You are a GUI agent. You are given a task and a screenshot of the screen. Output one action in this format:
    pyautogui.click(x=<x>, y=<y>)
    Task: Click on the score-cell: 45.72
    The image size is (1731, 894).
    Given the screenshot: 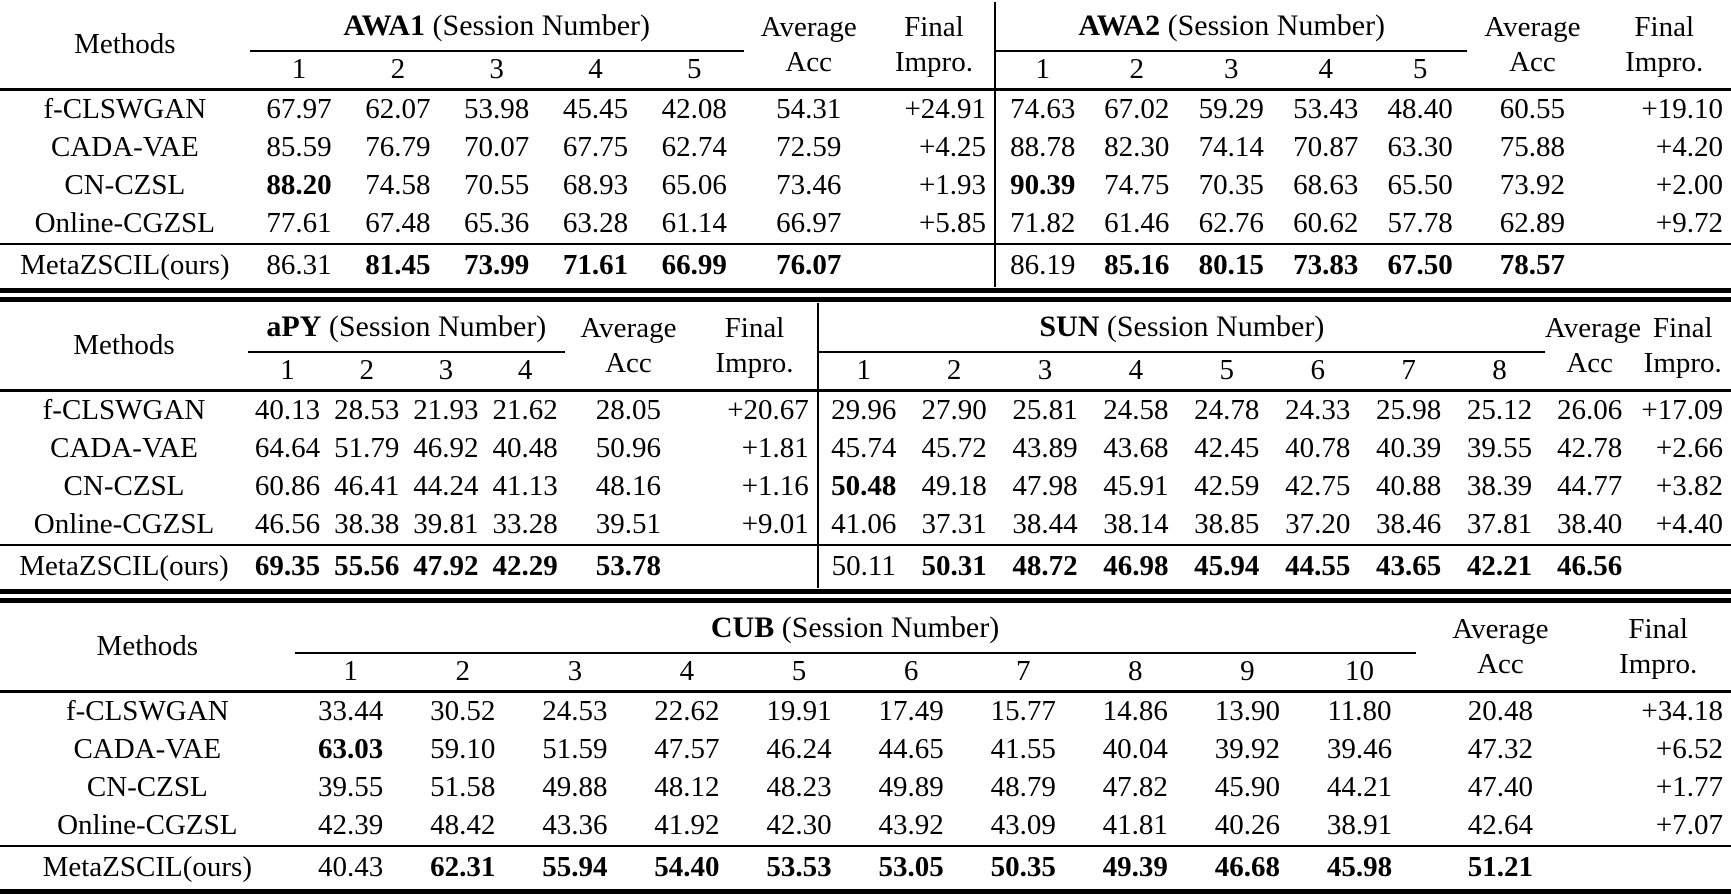 What is the action you would take?
    pyautogui.click(x=954, y=448)
    